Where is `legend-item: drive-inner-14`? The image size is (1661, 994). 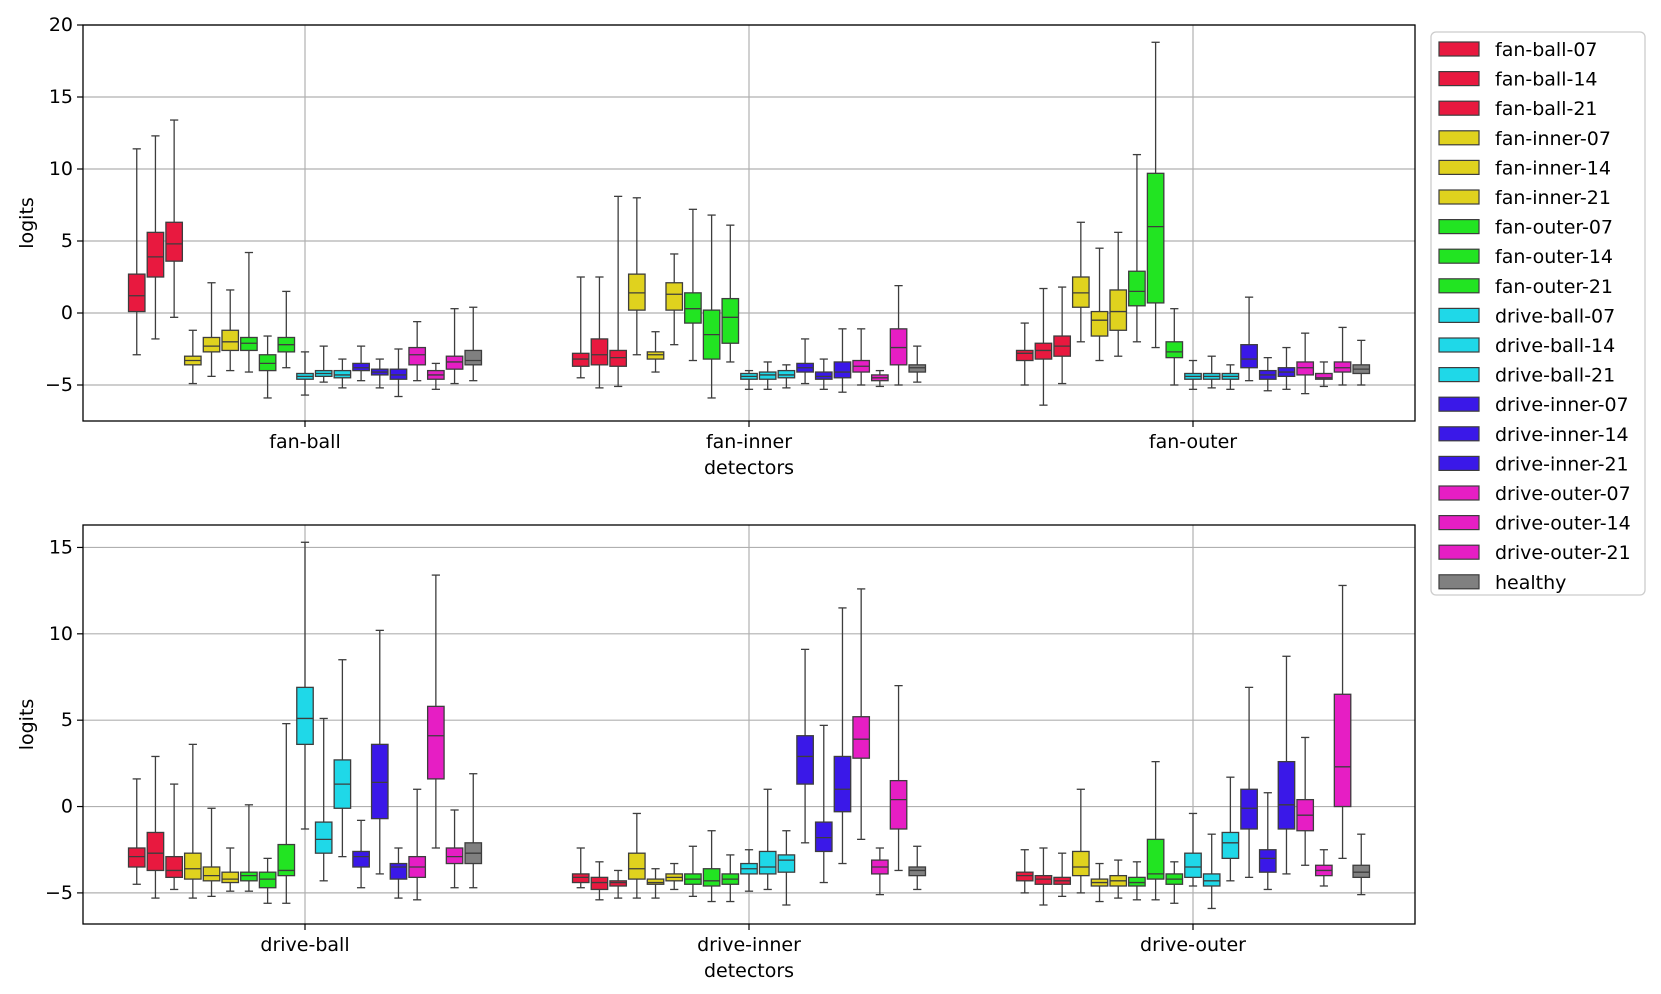 legend-item: drive-inner-14 is located at coordinates (1533, 435).